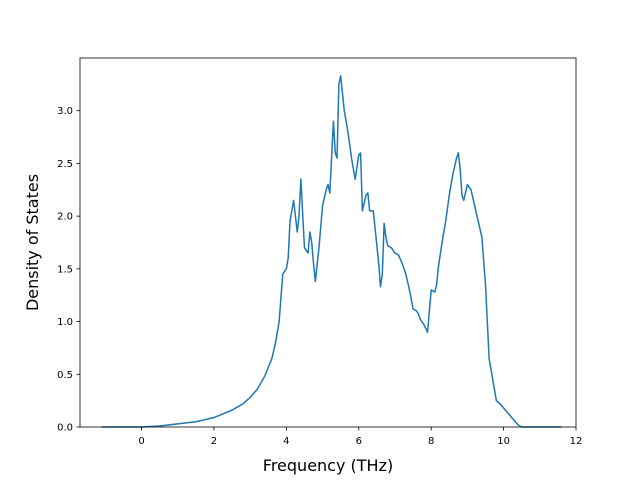  What do you see at coordinates (431, 441) in the screenshot?
I see `x-tick-label: 8` at bounding box center [431, 441].